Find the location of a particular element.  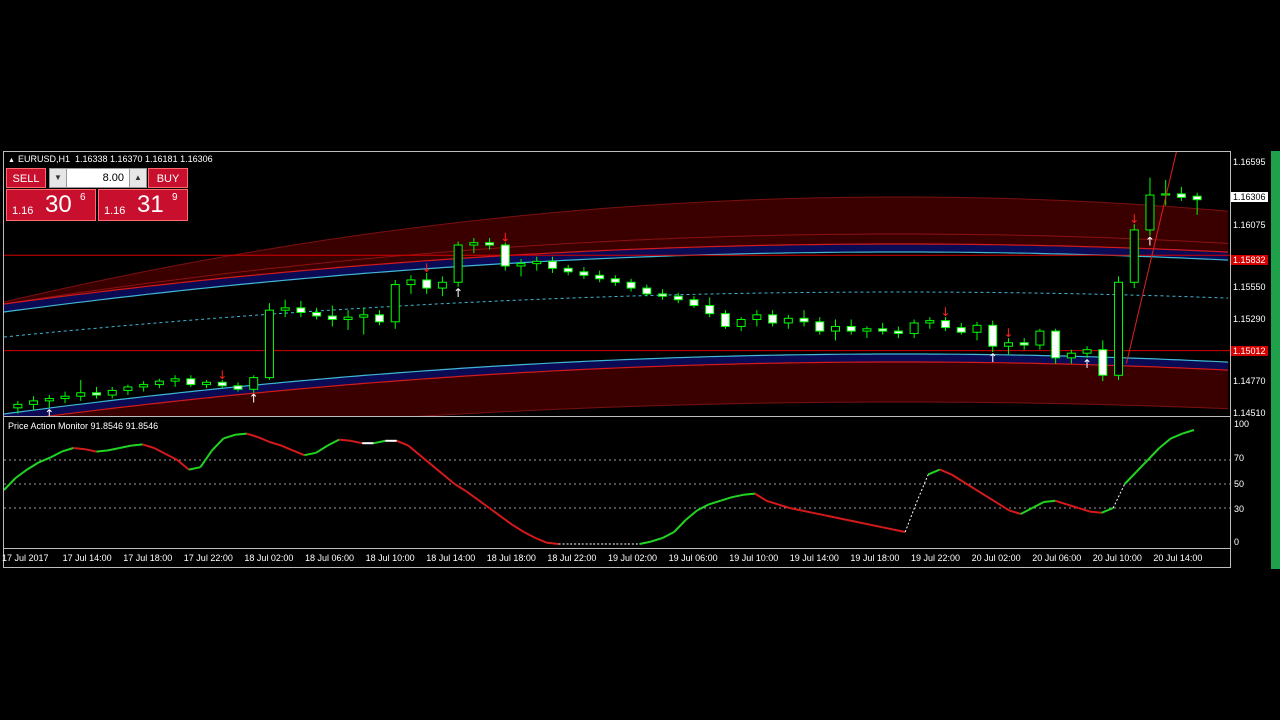

collapse-triangle-icon: ▲ is located at coordinates (11, 160).